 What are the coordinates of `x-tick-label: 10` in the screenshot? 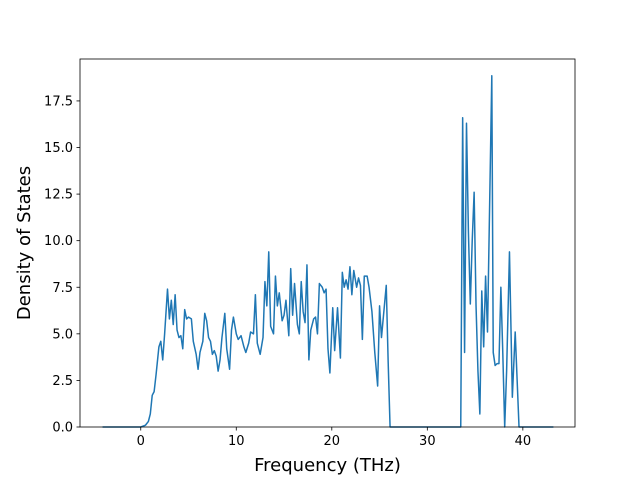 It's located at (236, 441).